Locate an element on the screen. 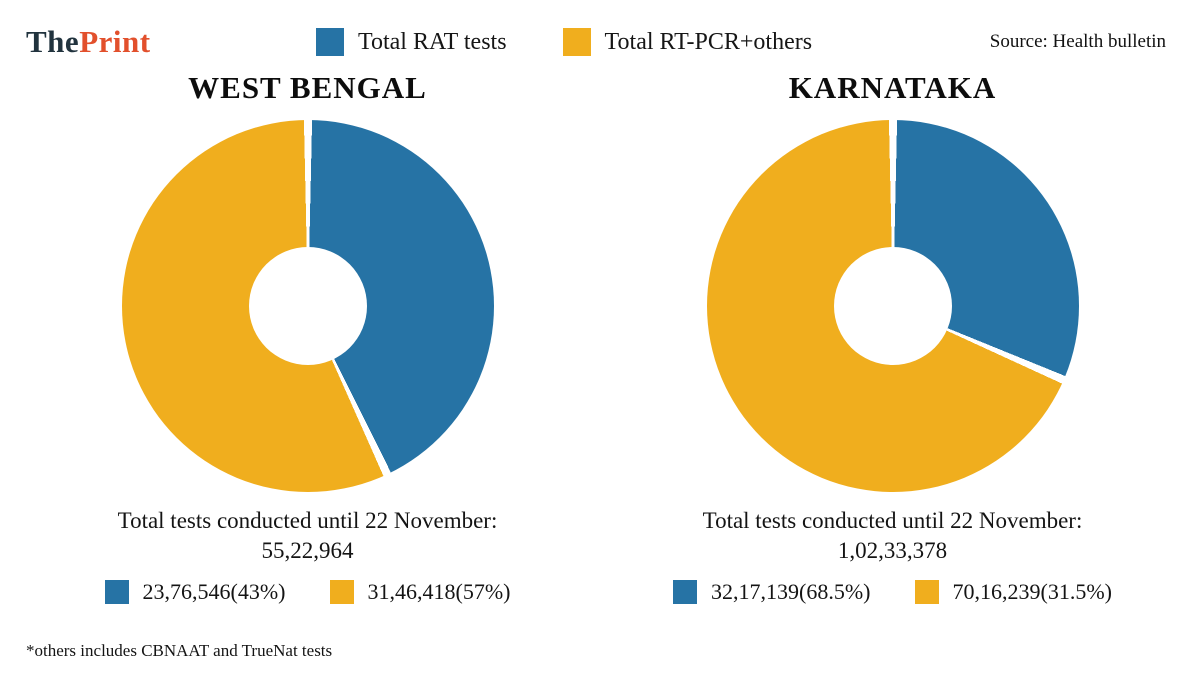 Image resolution: width=1200 pixels, height=675 pixels. value-item-rat: 32,17,139(68.5%) is located at coordinates (772, 591).